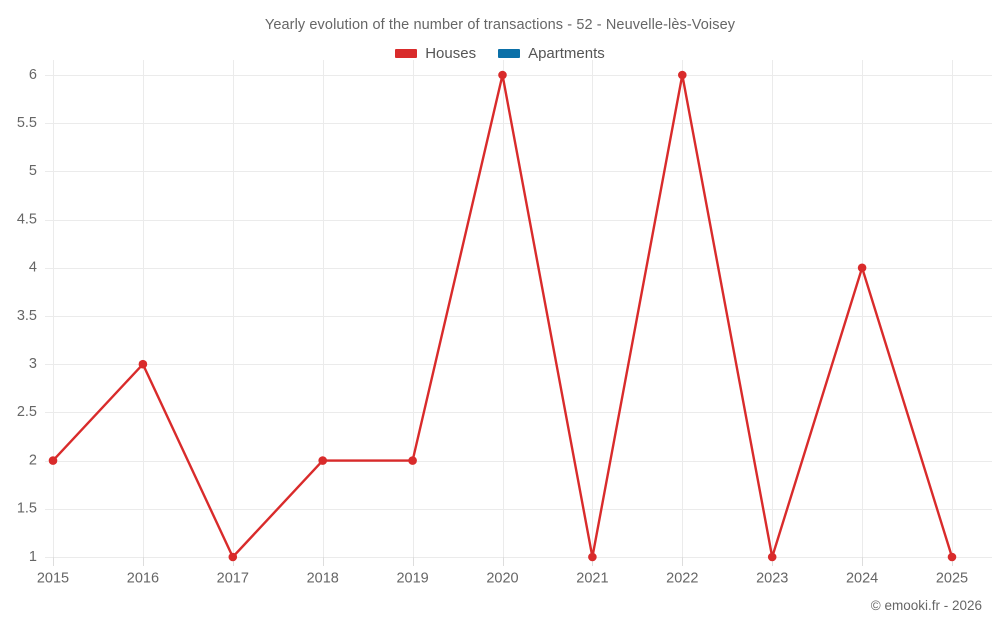  What do you see at coordinates (503, 561) in the screenshot?
I see `tick-layer` at bounding box center [503, 561].